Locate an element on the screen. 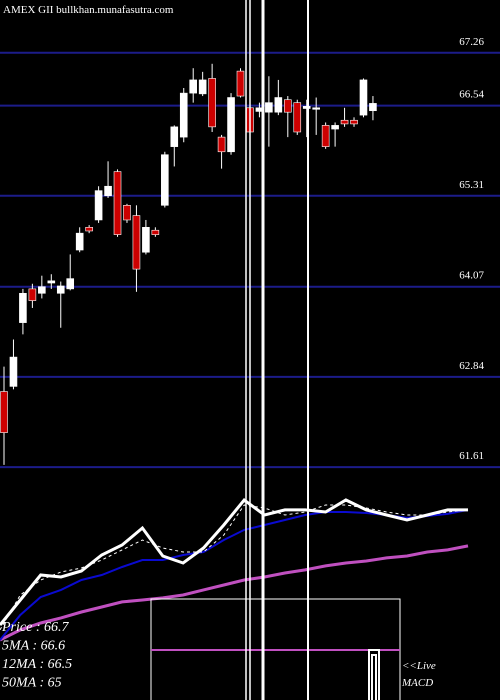 The height and width of the screenshot is (700, 500). y-tick-label: 61.61 is located at coordinates (471, 456).